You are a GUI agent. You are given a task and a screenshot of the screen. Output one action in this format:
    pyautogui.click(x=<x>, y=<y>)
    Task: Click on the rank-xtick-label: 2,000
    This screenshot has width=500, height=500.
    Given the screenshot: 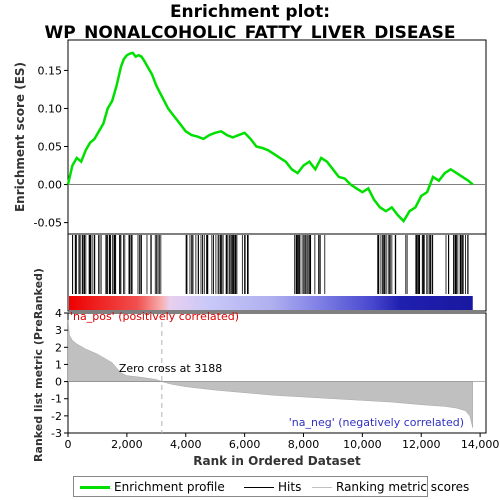 What is the action you would take?
    pyautogui.click(x=127, y=444)
    